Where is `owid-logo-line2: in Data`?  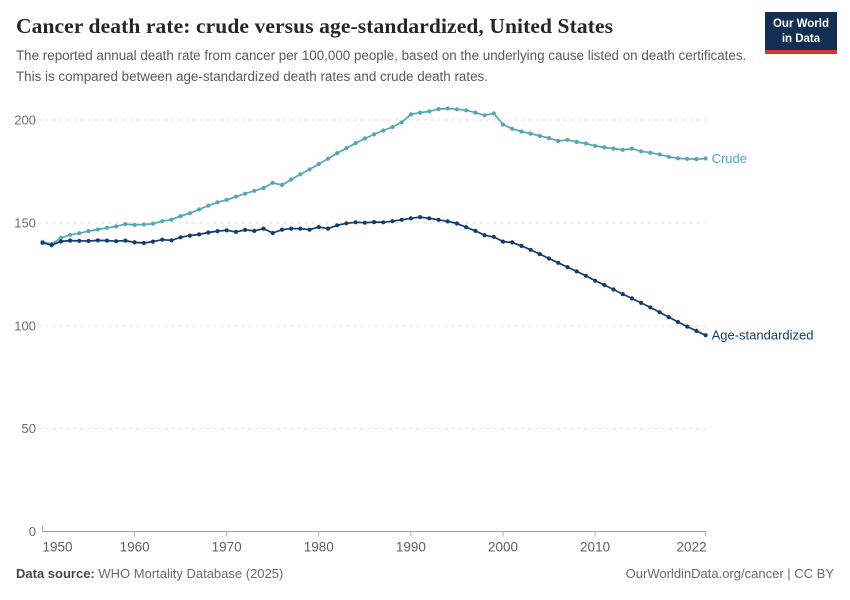 owid-logo-line2: in Data is located at coordinates (801, 38).